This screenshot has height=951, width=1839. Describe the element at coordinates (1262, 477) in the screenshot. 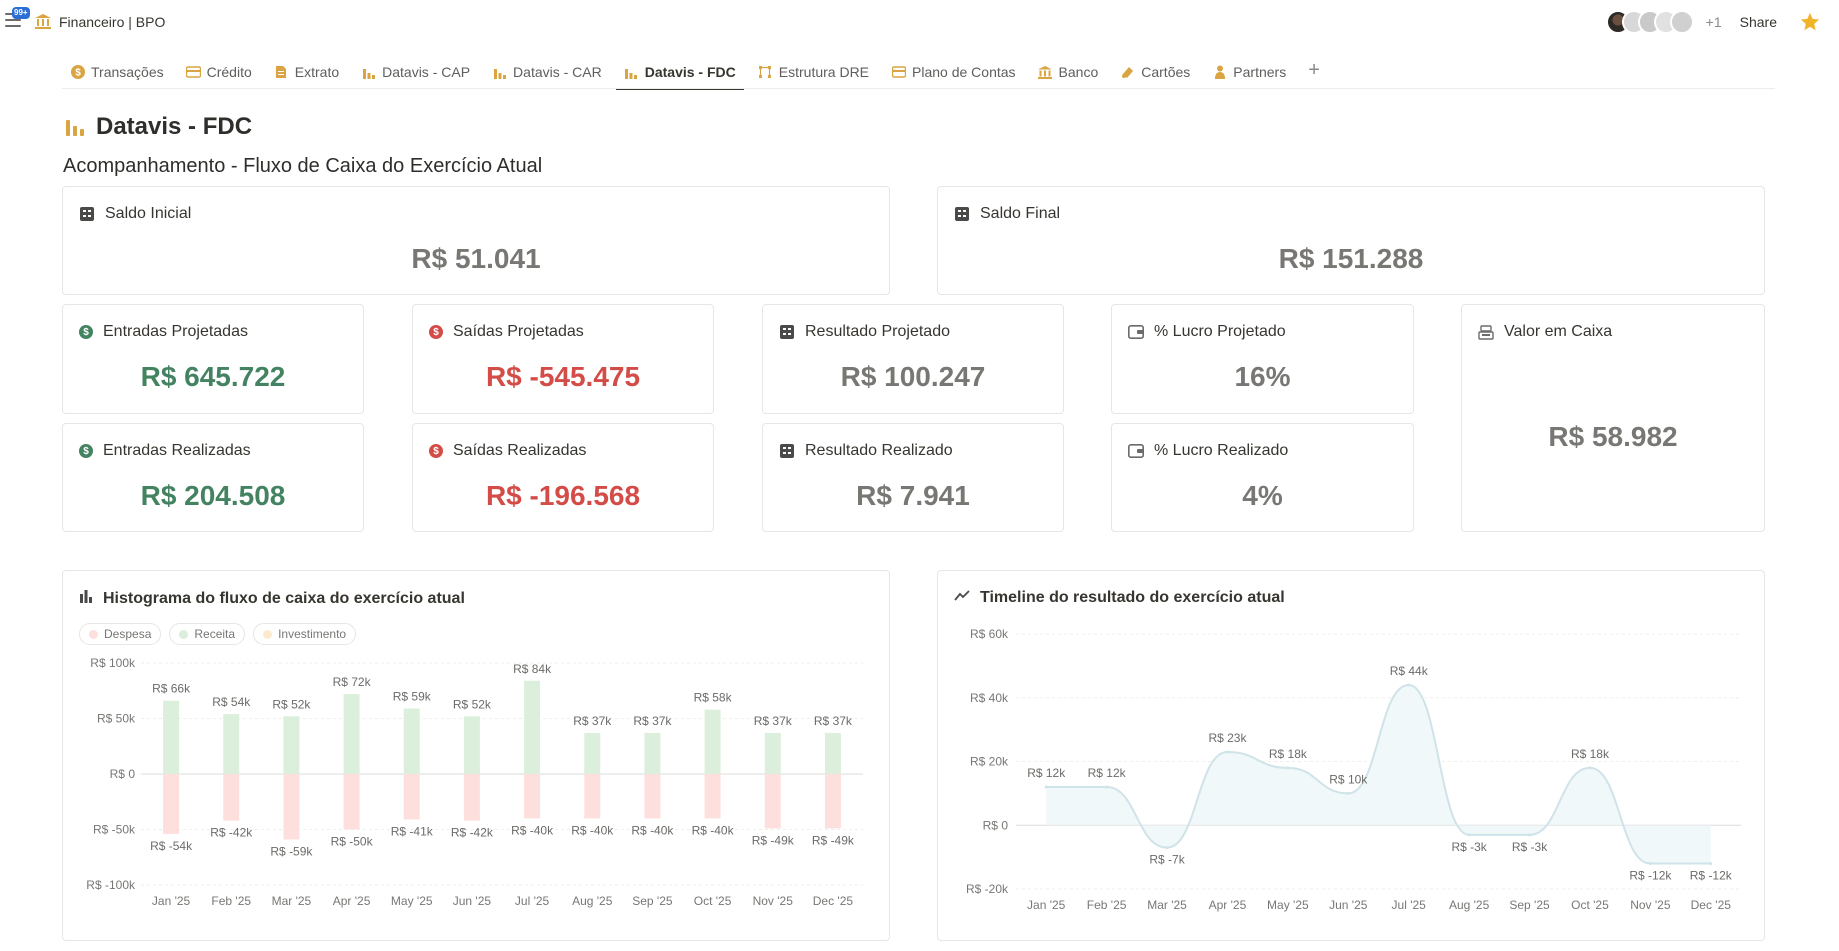

I see `lucro-realizado-card: % Lucro Realizado 4%` at that location.